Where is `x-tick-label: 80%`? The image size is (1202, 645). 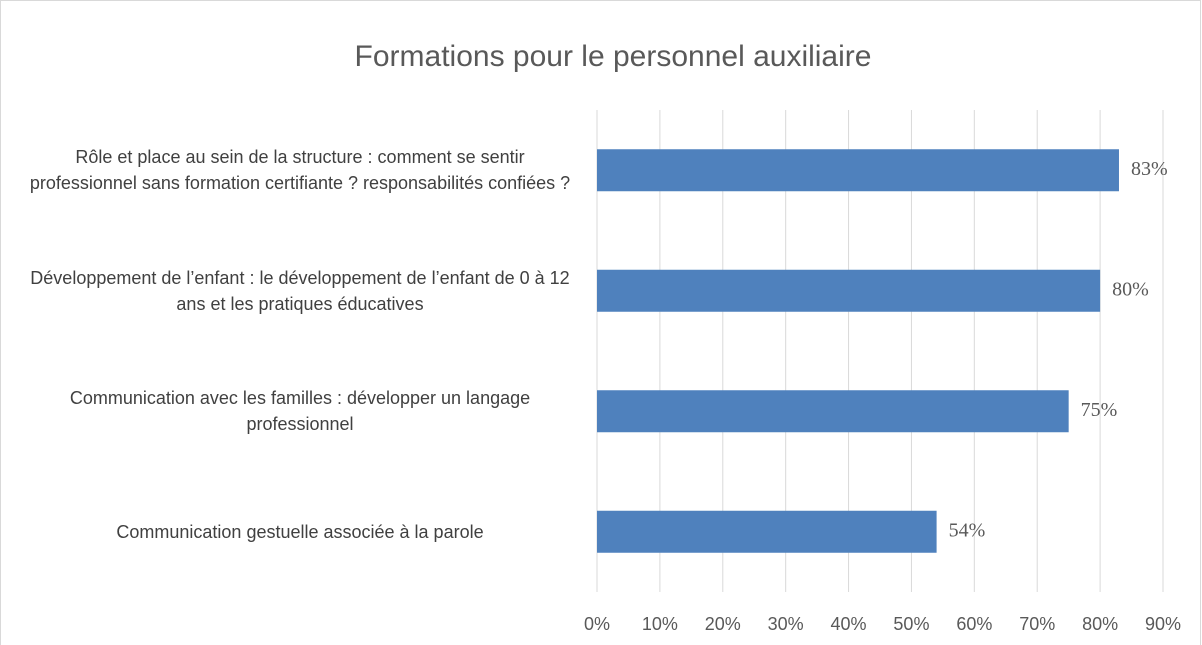 x-tick-label: 80% is located at coordinates (1100, 624).